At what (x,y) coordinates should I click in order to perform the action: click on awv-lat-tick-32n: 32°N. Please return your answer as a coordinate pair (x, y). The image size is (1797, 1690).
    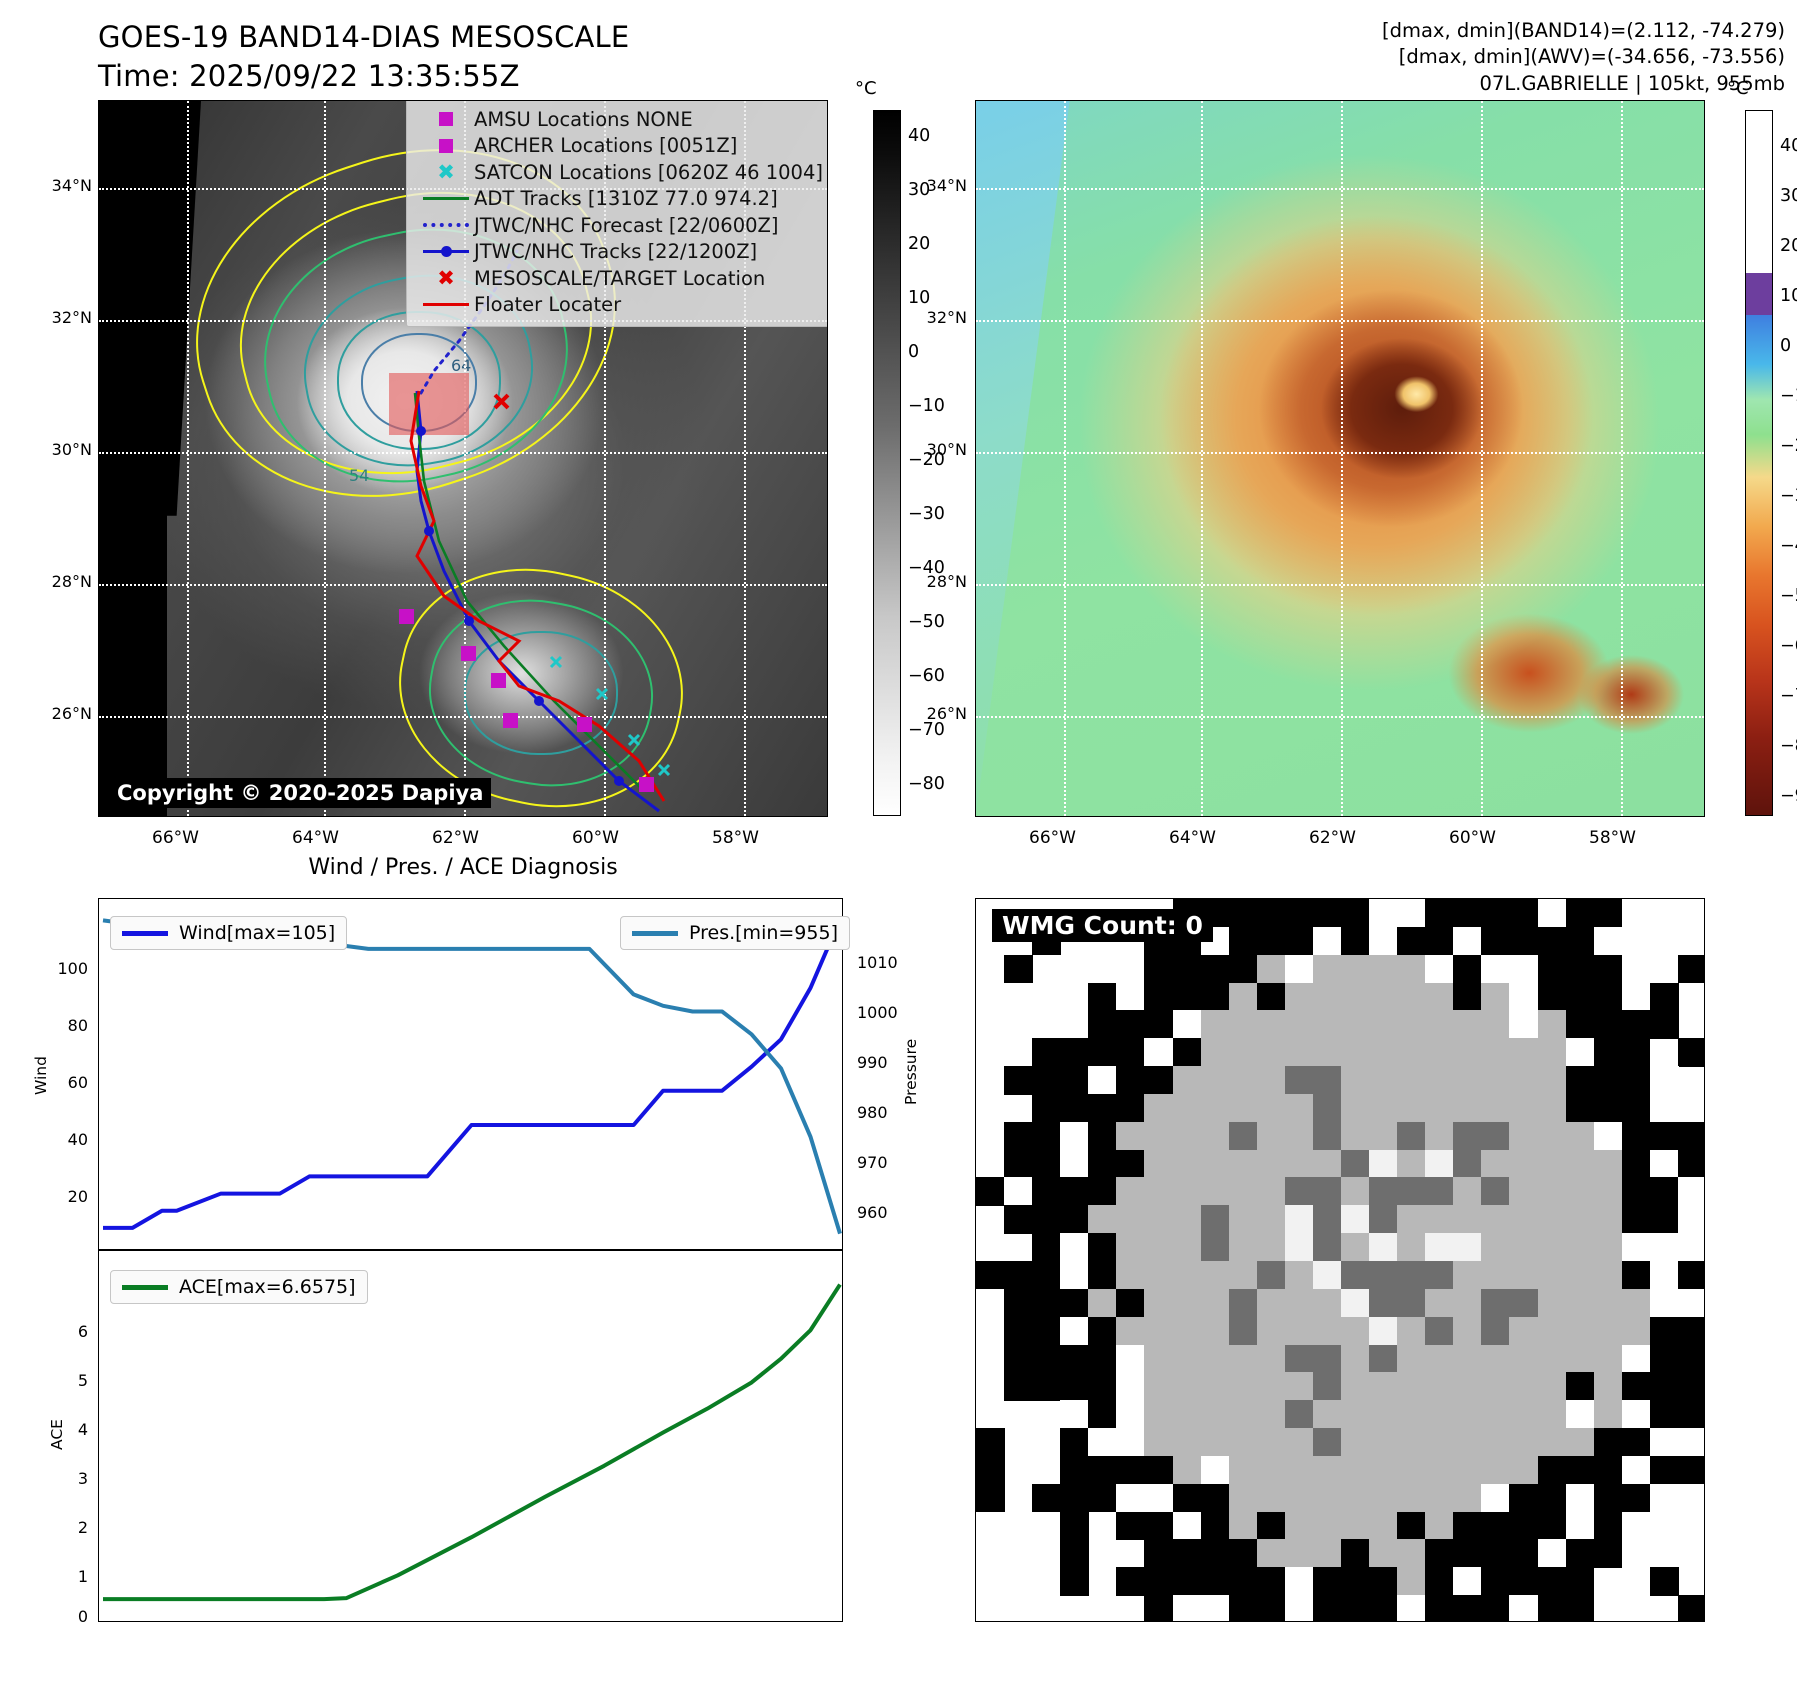
    Looking at the image, I should click on (946, 317).